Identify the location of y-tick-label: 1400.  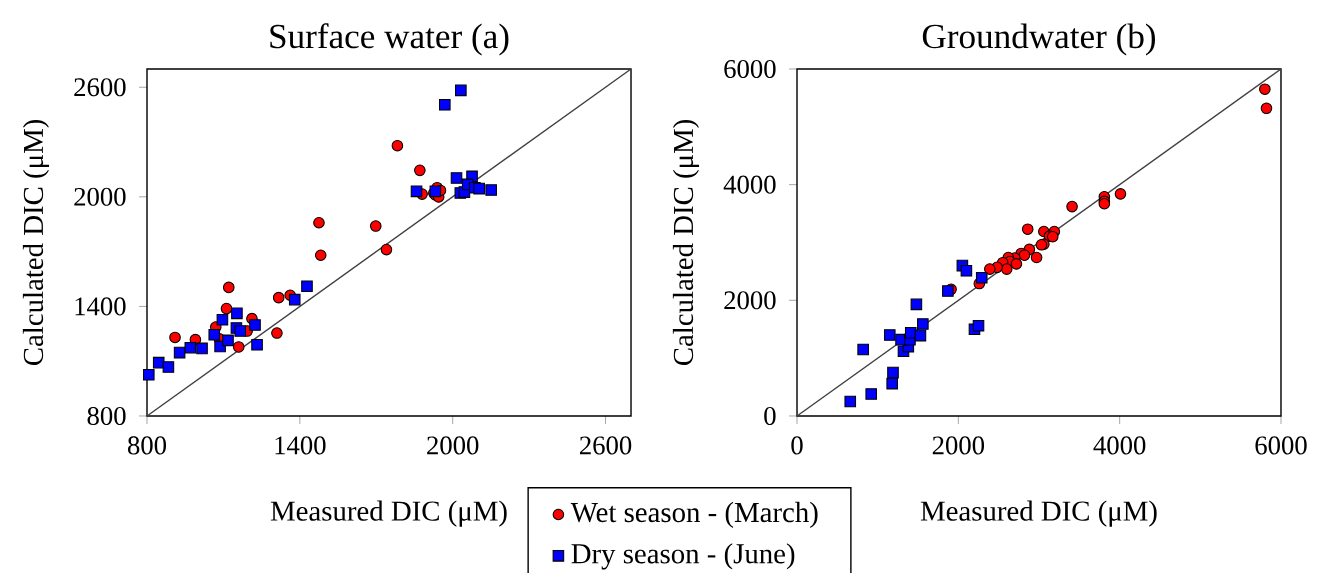
(100, 306).